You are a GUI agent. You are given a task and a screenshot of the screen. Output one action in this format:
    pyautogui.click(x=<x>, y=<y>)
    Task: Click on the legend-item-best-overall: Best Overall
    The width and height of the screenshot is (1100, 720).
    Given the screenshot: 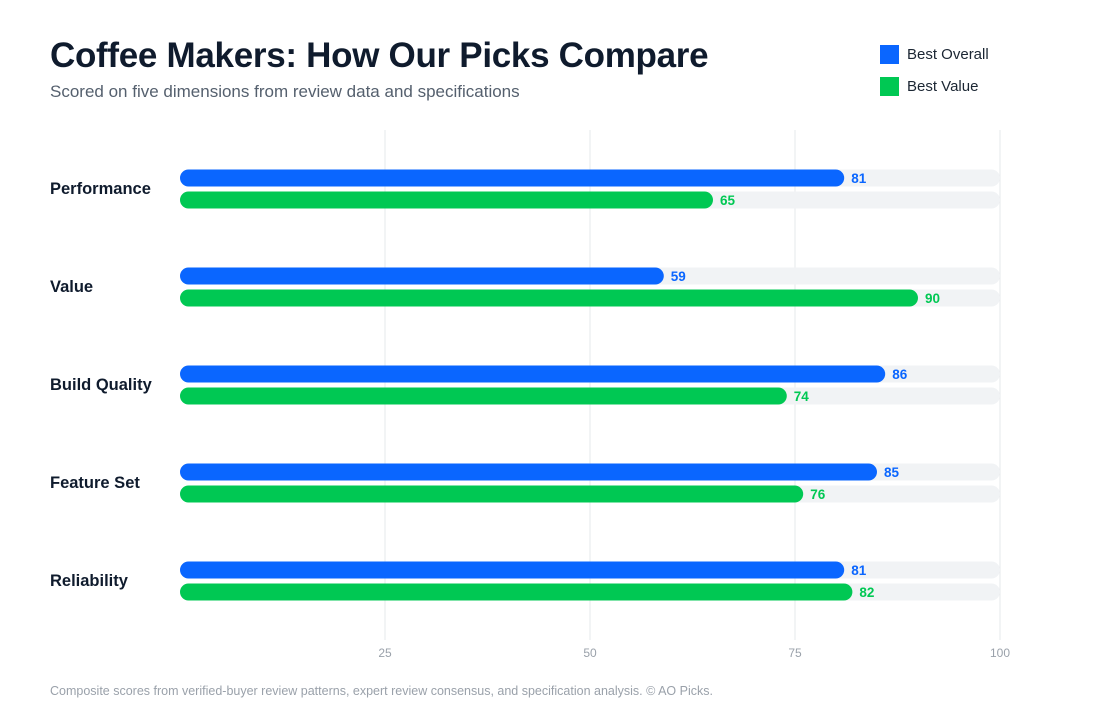 What is the action you would take?
    pyautogui.click(x=934, y=54)
    